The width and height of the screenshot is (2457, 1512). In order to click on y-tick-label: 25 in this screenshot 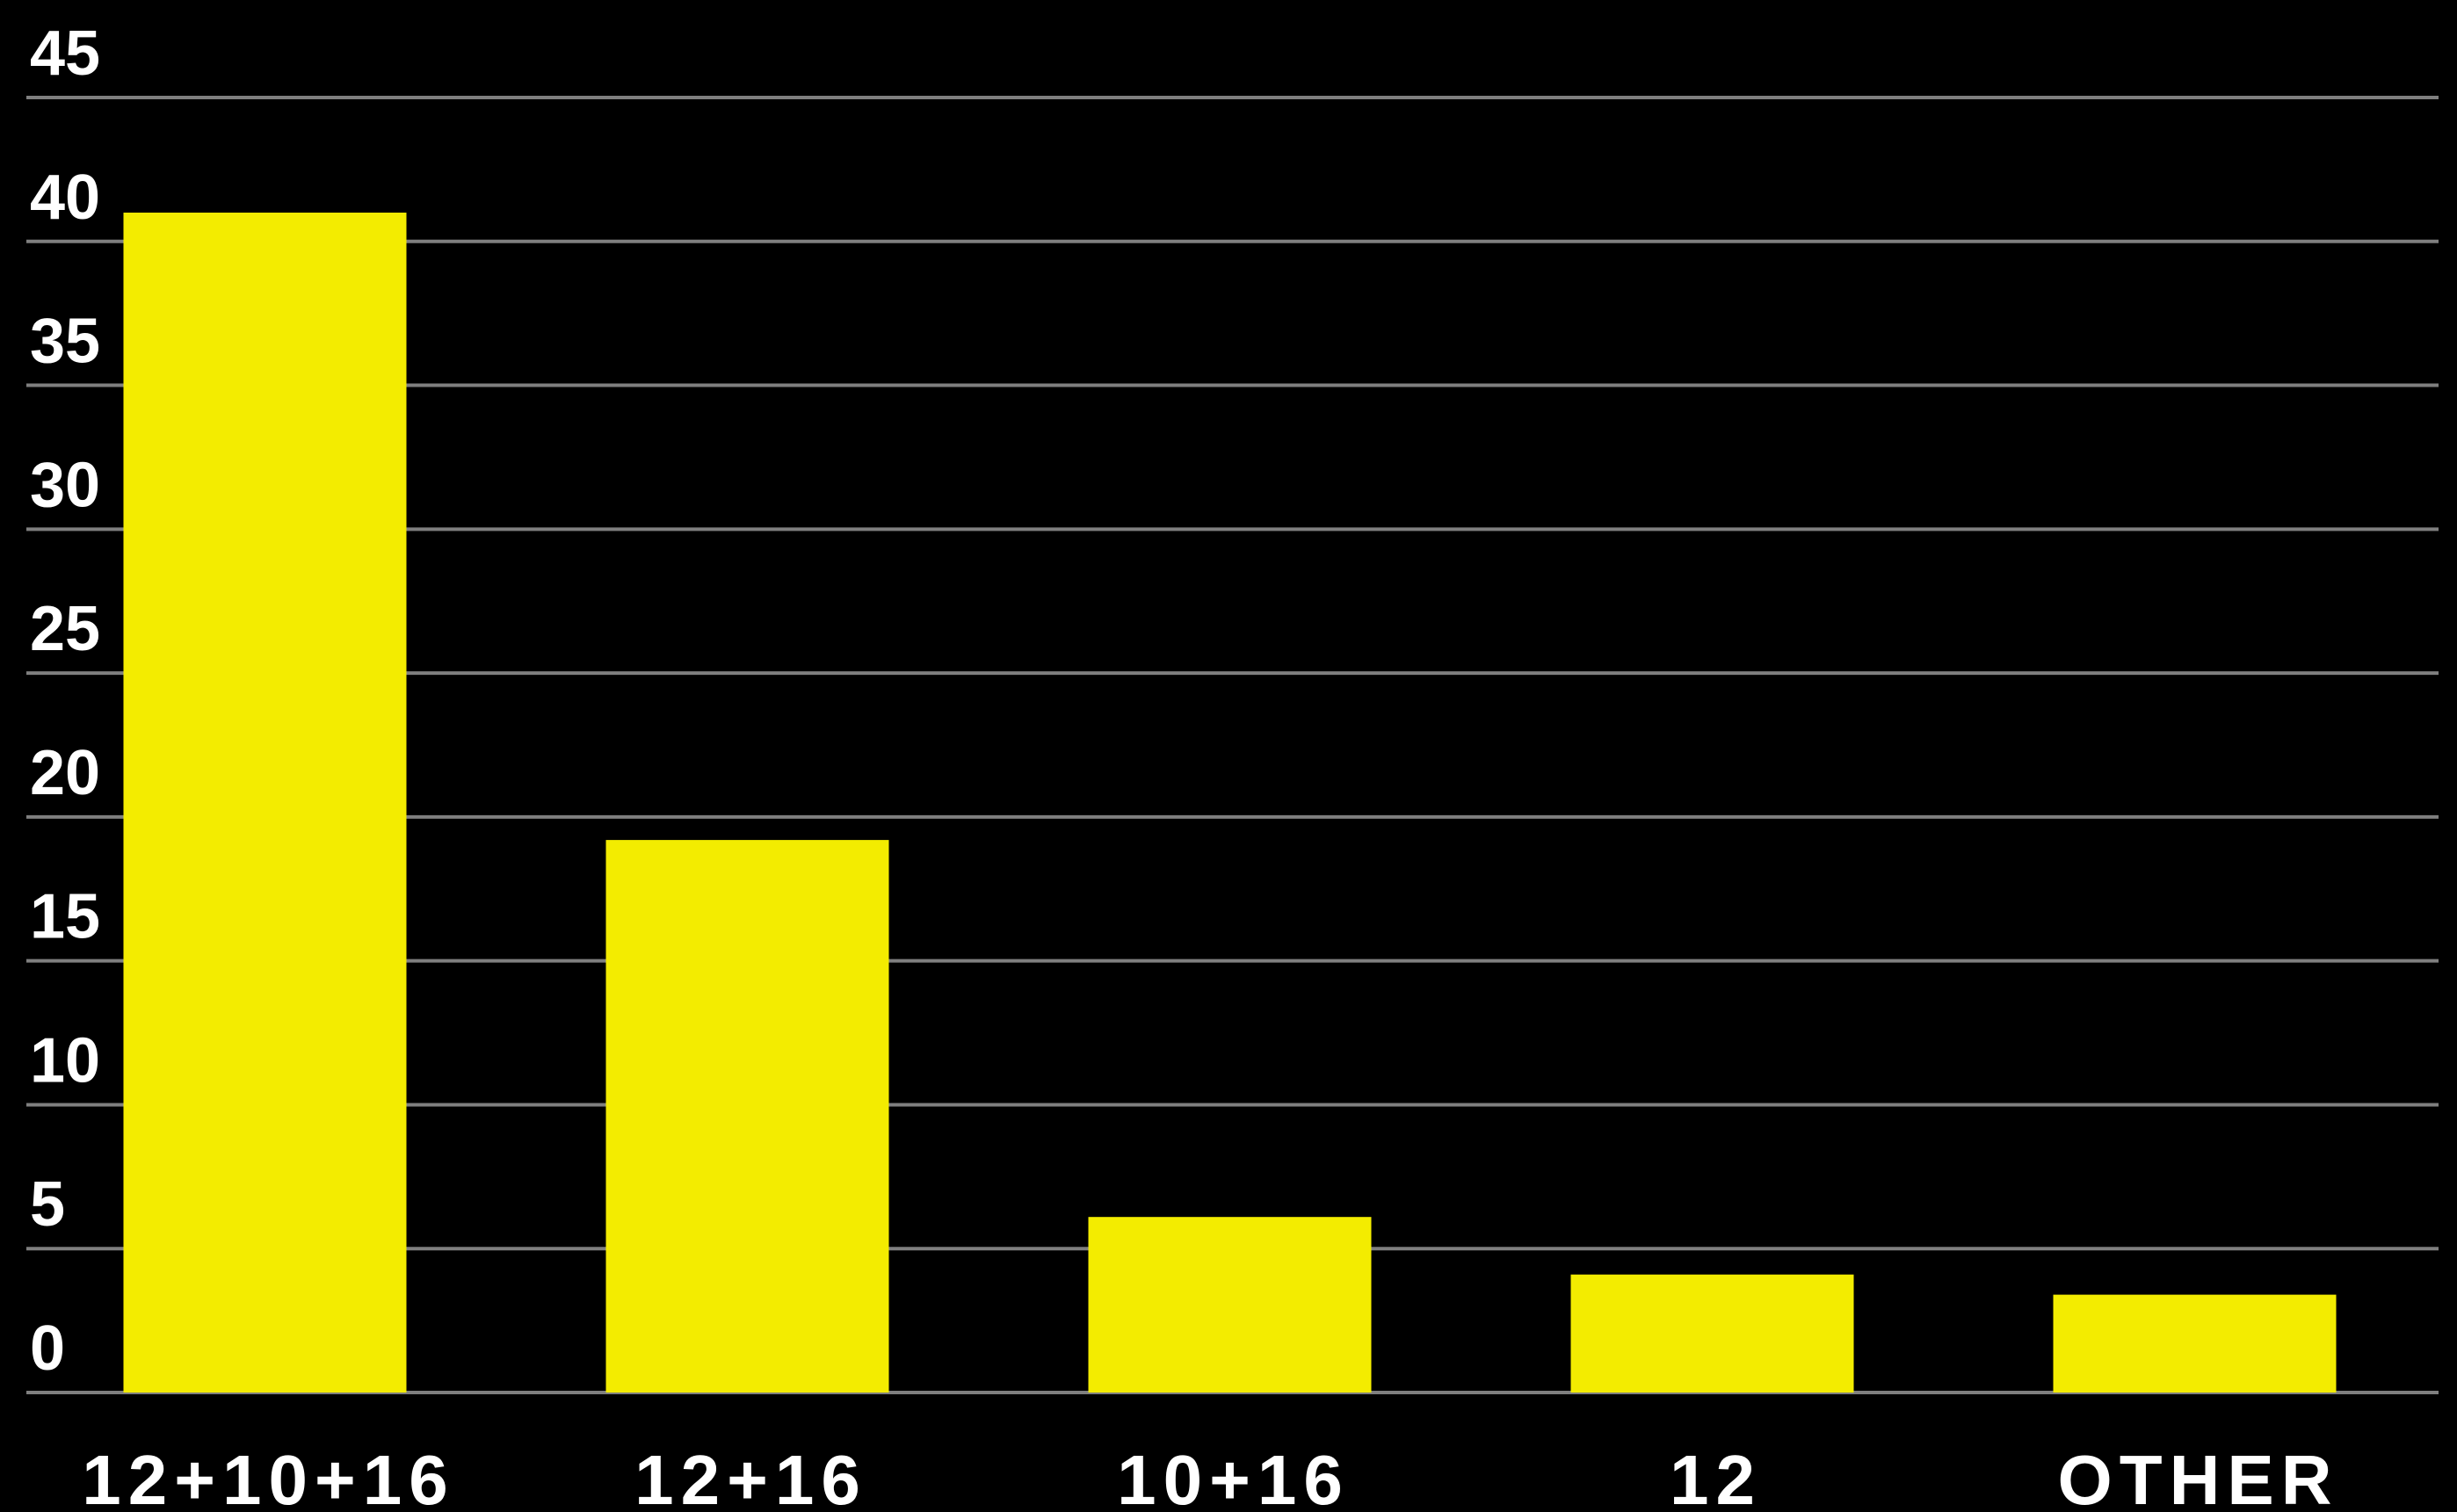, I will do `click(65, 629)`.